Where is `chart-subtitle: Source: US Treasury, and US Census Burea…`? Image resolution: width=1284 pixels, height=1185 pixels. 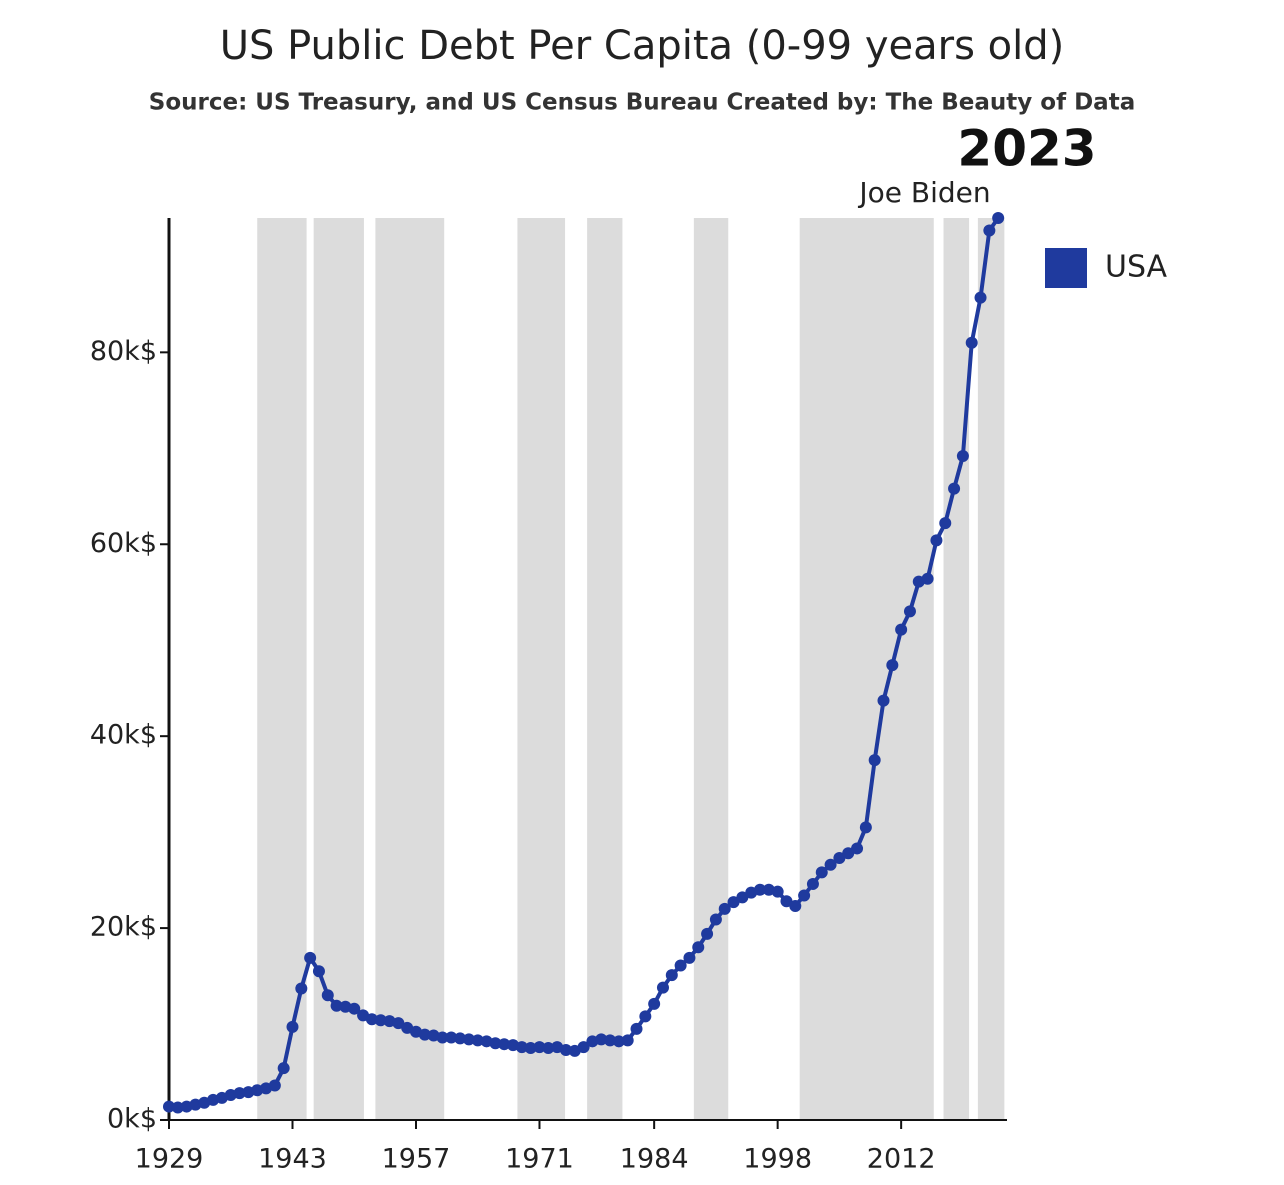
chart-subtitle: Source: US Treasury, and US Census Burea… is located at coordinates (642, 103).